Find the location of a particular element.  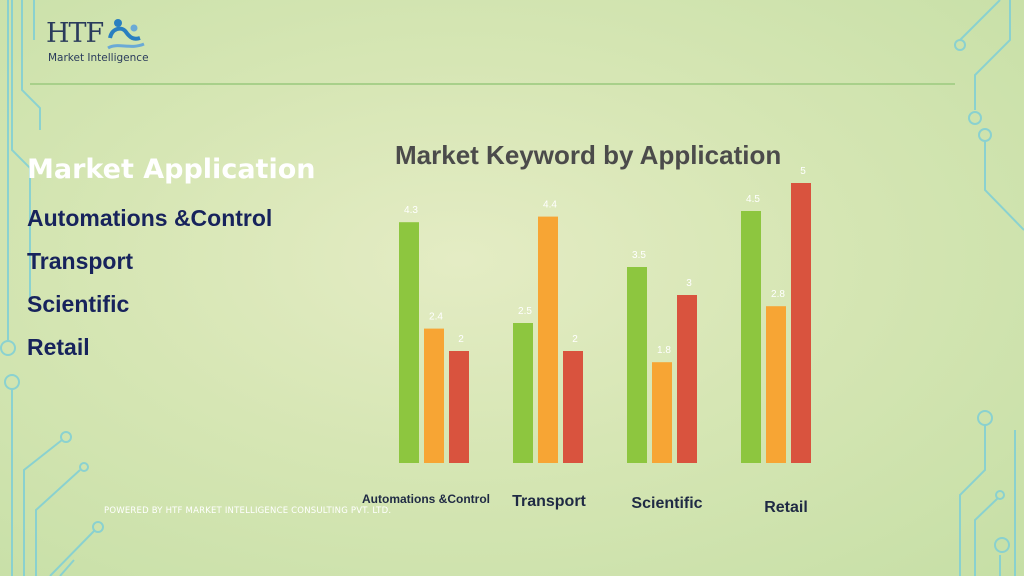

chart-category-label: Automations &Control is located at coordinates (426, 499).